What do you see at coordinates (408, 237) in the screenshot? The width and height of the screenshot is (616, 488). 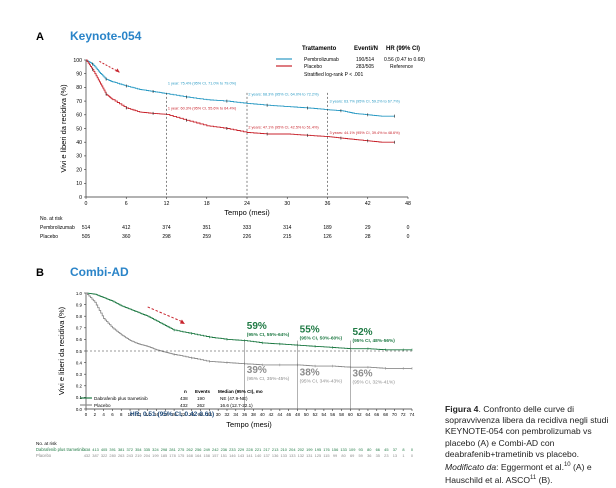 I see `at-risk-value: 0` at bounding box center [408, 237].